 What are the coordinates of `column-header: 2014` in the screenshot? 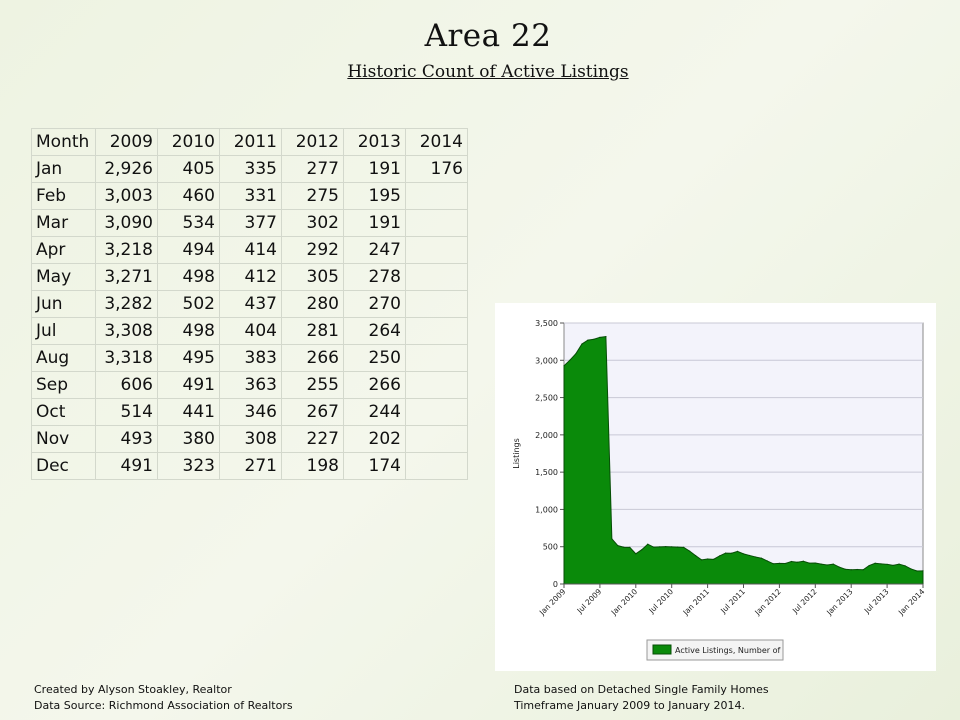 It's located at (436, 142).